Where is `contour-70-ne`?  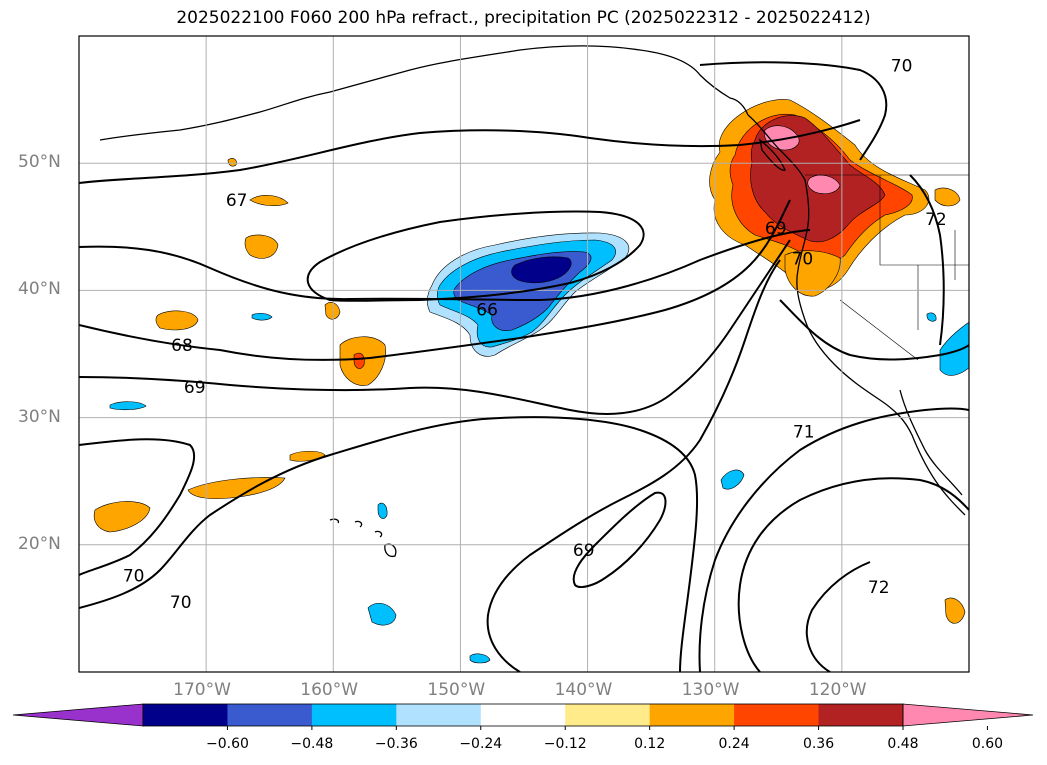
contour-70-ne is located at coordinates (793, 111).